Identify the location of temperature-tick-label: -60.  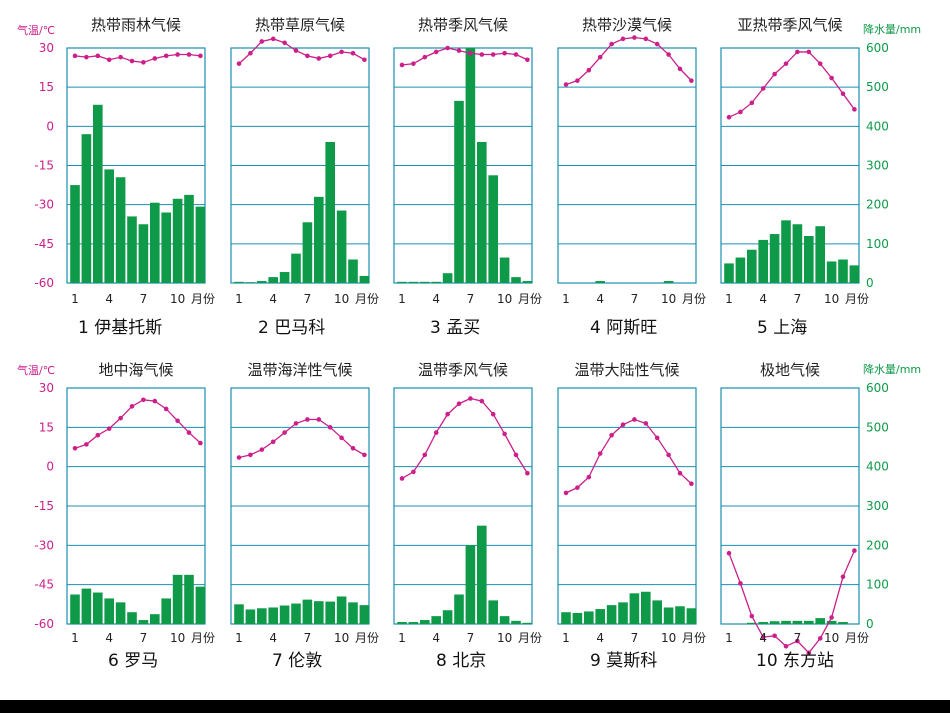
(44, 283).